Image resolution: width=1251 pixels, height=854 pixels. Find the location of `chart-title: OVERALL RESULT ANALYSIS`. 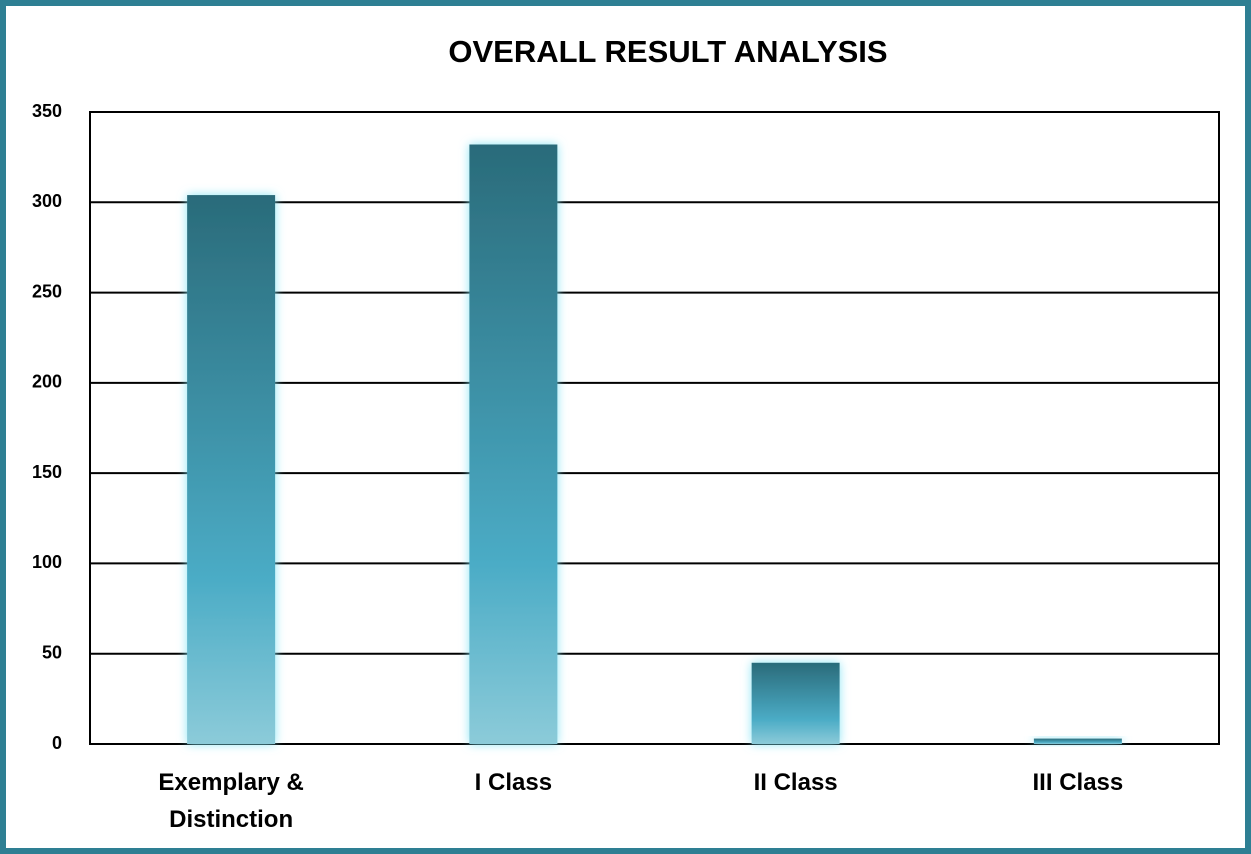

chart-title: OVERALL RESULT ANALYSIS is located at coordinates (667, 51).